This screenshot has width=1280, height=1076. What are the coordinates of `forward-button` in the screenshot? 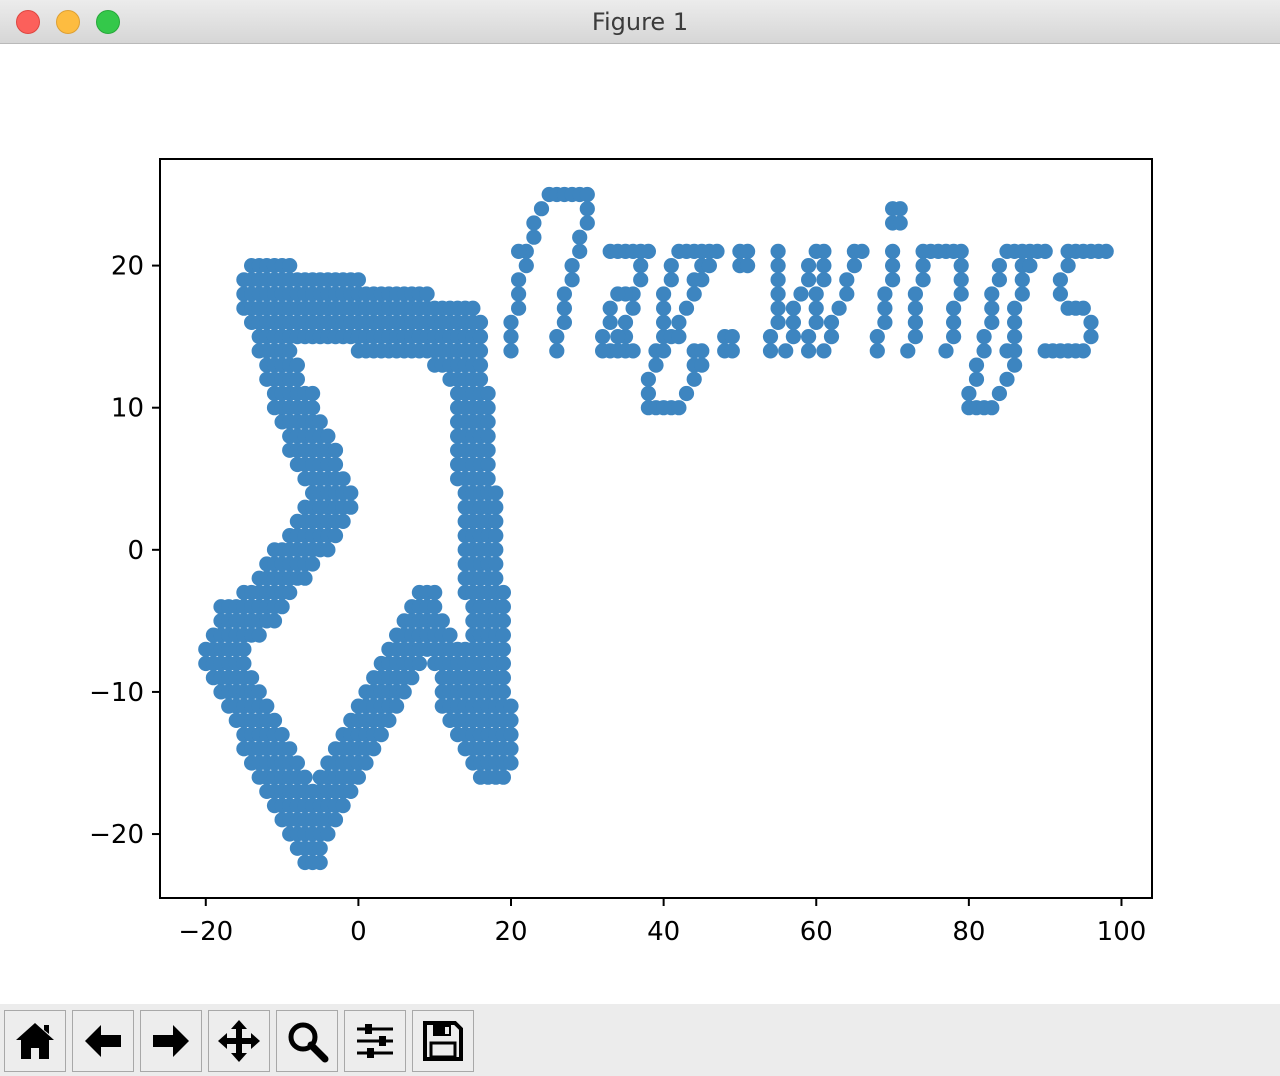 It's located at (171, 1041).